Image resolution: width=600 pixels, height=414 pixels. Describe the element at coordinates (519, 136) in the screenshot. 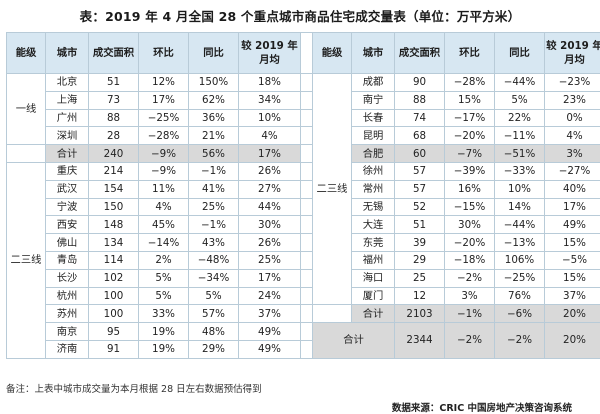

I see `yoy-cell: −11%` at that location.